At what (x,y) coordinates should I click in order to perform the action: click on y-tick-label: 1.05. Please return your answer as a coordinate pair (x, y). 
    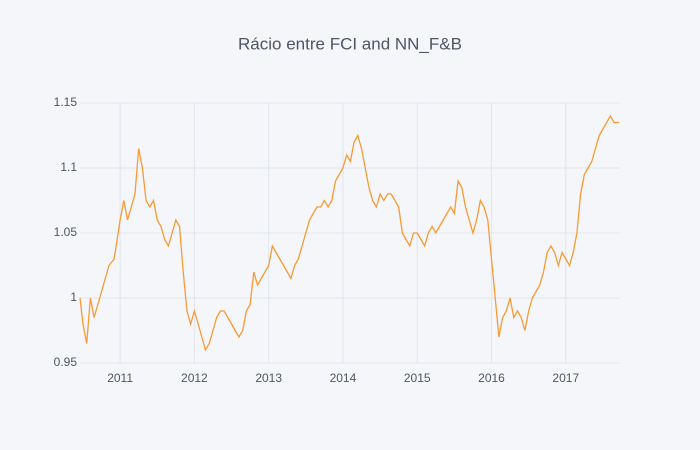
    Looking at the image, I should click on (66, 232).